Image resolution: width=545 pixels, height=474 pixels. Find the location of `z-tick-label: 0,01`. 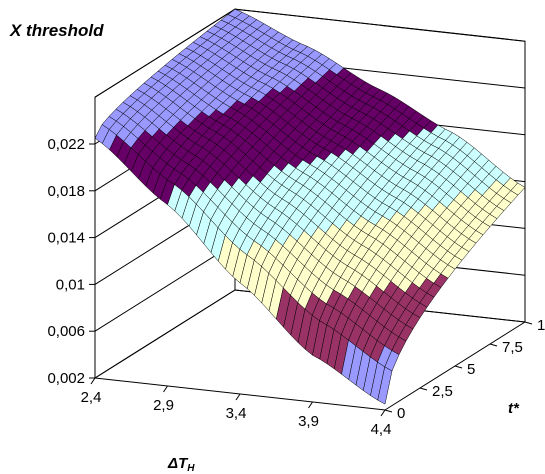

z-tick-label: 0,01 is located at coordinates (70, 284).